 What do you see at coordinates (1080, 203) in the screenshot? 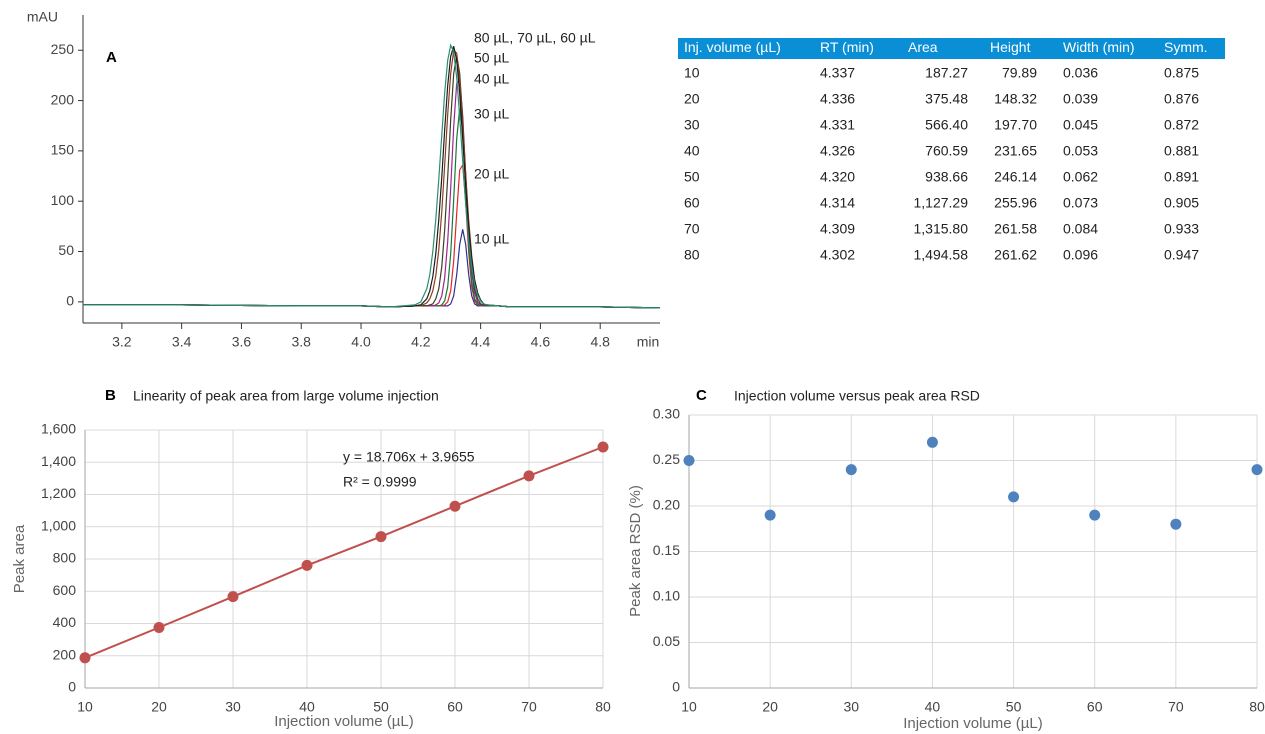
I see `table-cell: 0.073` at bounding box center [1080, 203].